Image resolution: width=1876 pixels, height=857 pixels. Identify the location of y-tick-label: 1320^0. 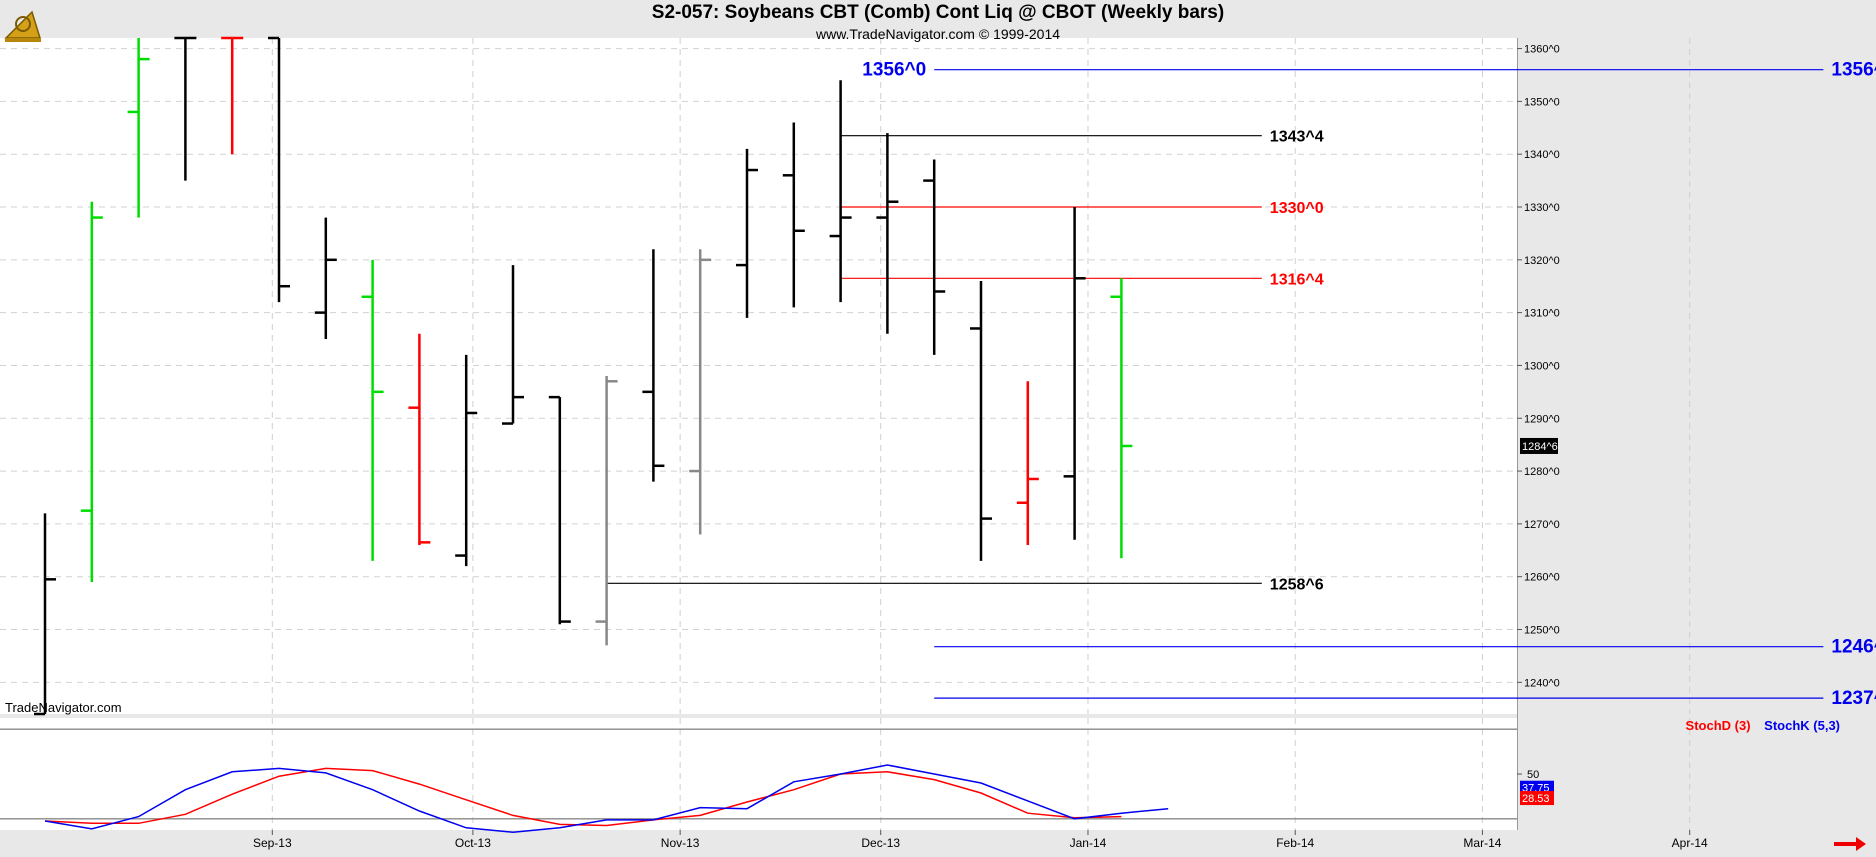
(1542, 261).